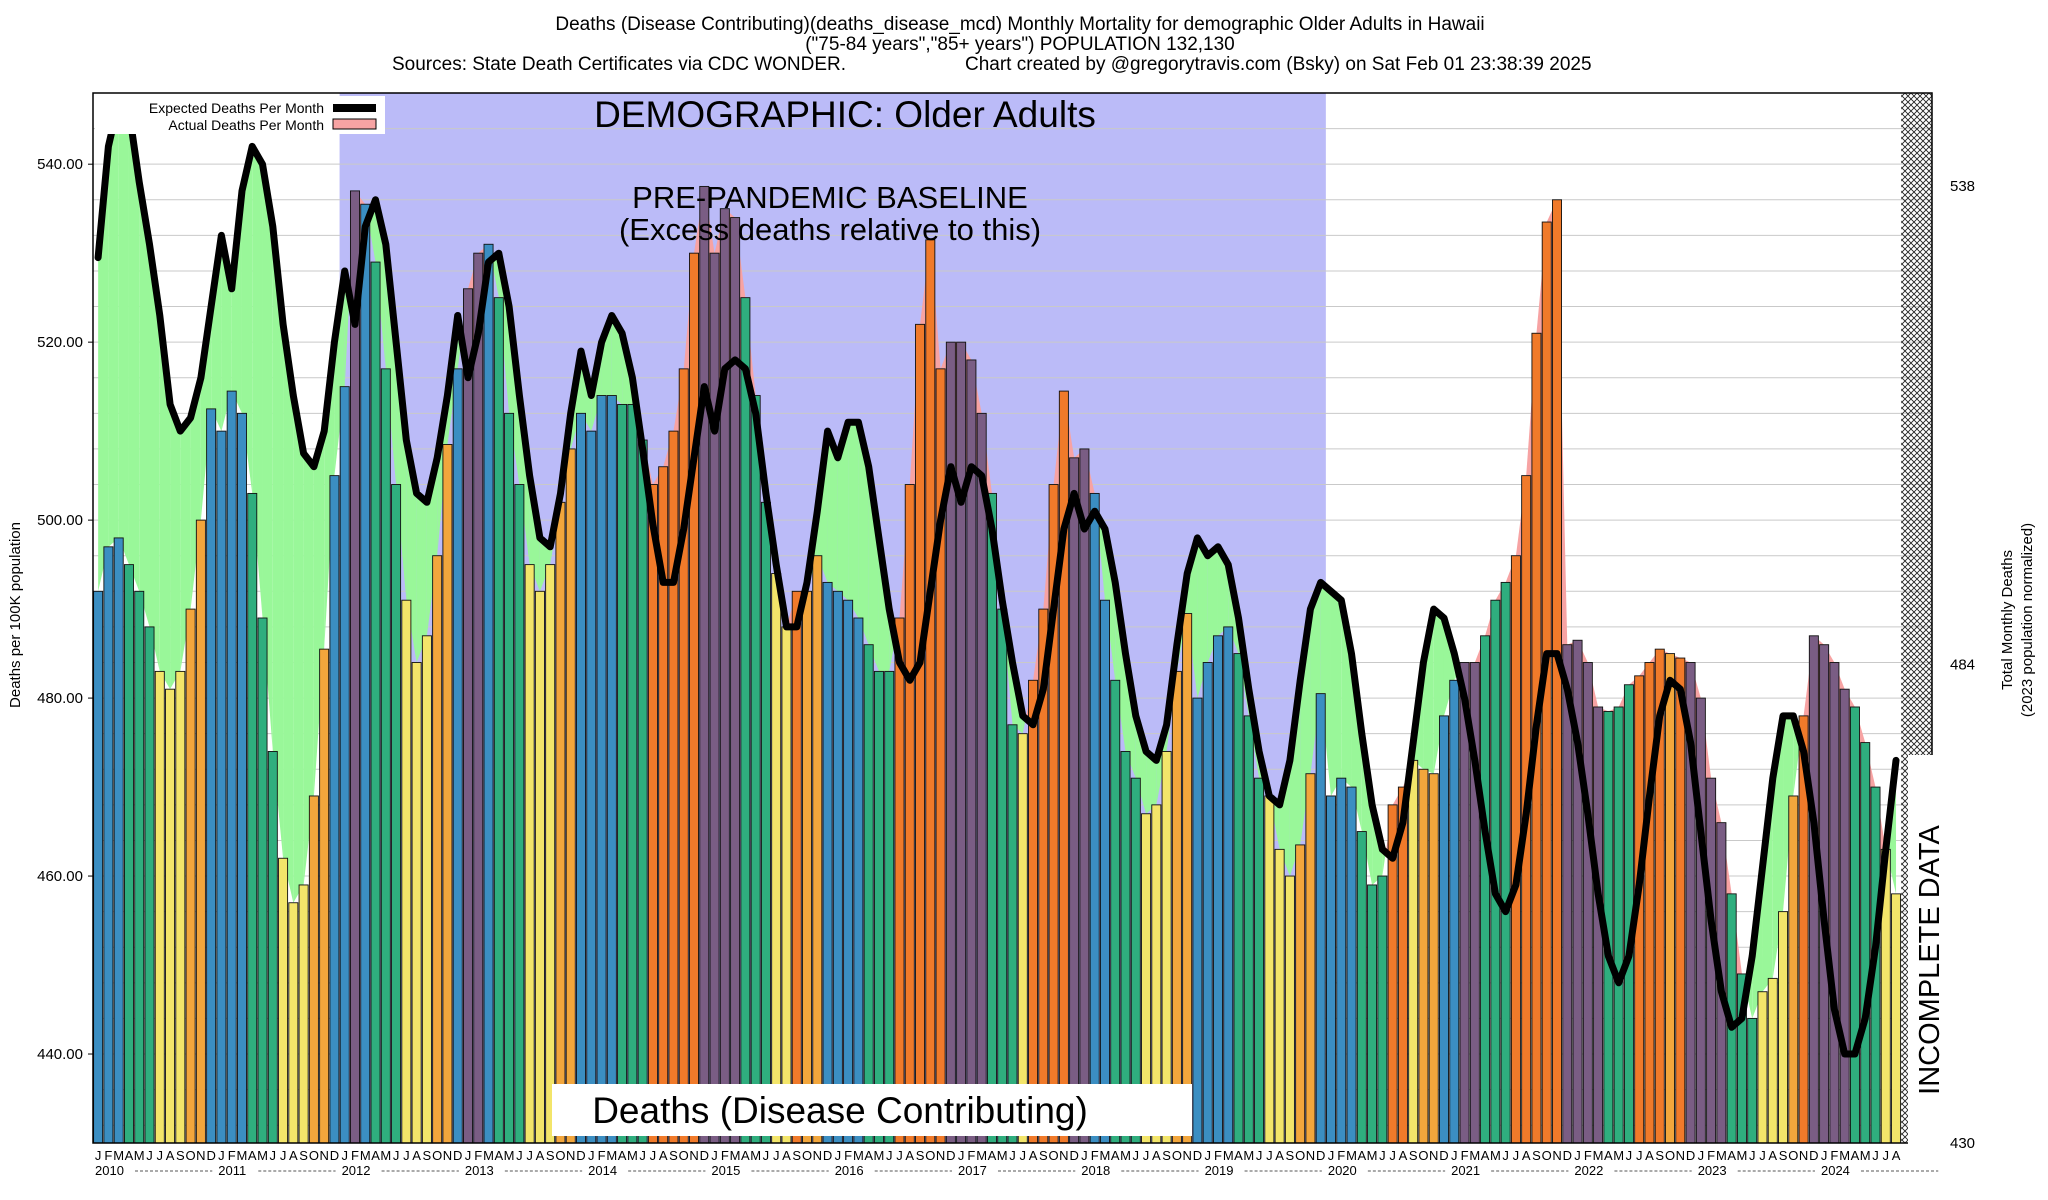 The height and width of the screenshot is (1200, 2048). What do you see at coordinates (15, 615) in the screenshot?
I see `y-axis-title-left: Deaths per 100K population` at bounding box center [15, 615].